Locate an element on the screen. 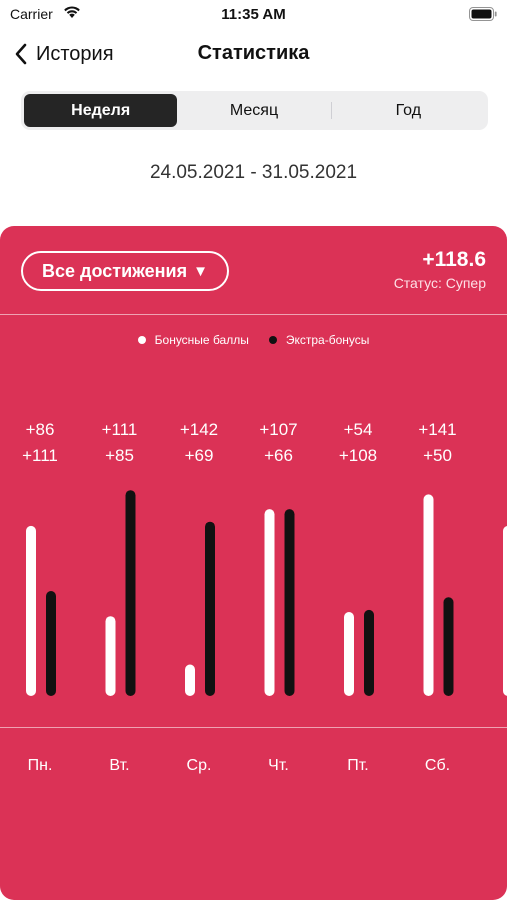 This screenshot has height=900, width=507. status-time: 11:35 AM is located at coordinates (253, 14).